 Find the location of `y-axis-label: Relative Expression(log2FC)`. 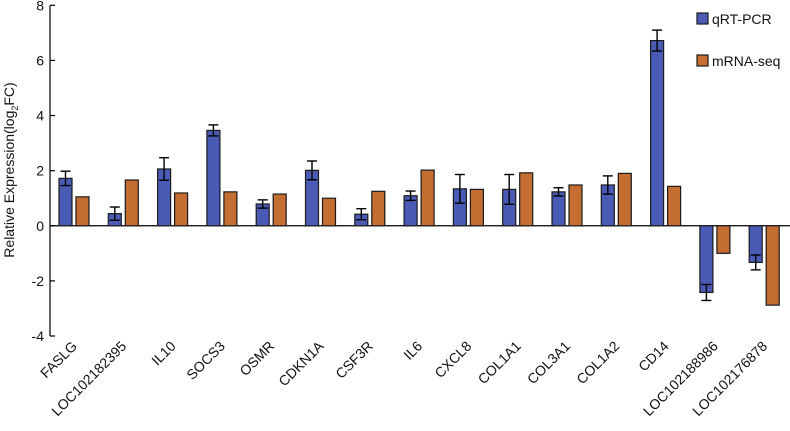

y-axis-label: Relative Expression(log2FC) is located at coordinates (10, 169).